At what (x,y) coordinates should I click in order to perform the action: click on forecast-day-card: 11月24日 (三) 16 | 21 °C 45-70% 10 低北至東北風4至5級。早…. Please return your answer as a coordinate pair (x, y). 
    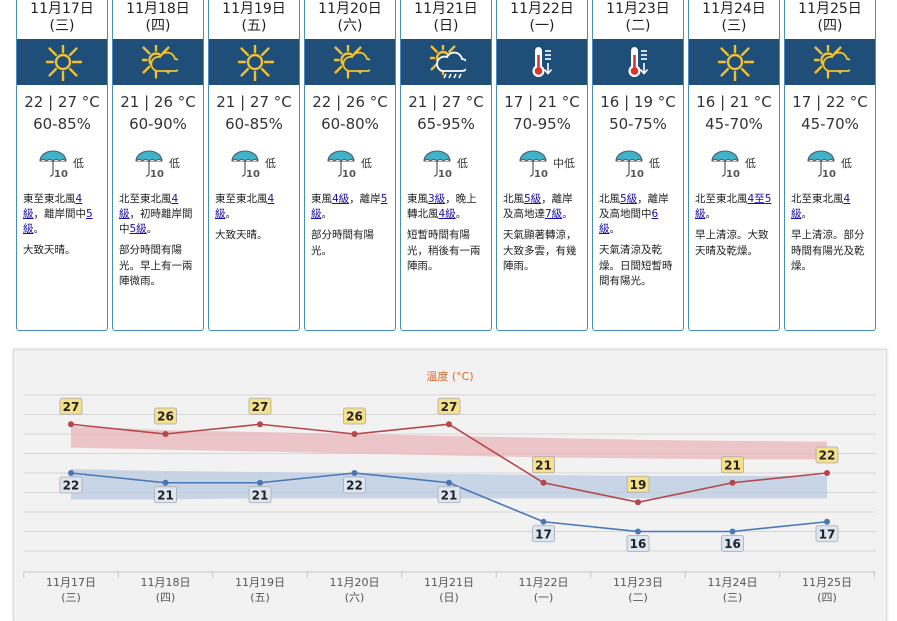
    Looking at the image, I should click on (734, 165).